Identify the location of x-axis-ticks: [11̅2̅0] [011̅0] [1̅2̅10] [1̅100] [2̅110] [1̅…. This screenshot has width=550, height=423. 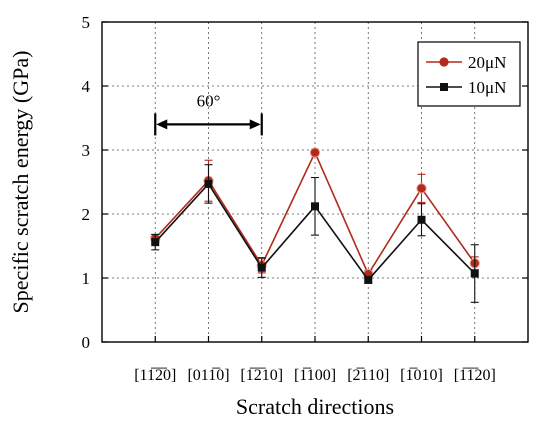
(315, 360).